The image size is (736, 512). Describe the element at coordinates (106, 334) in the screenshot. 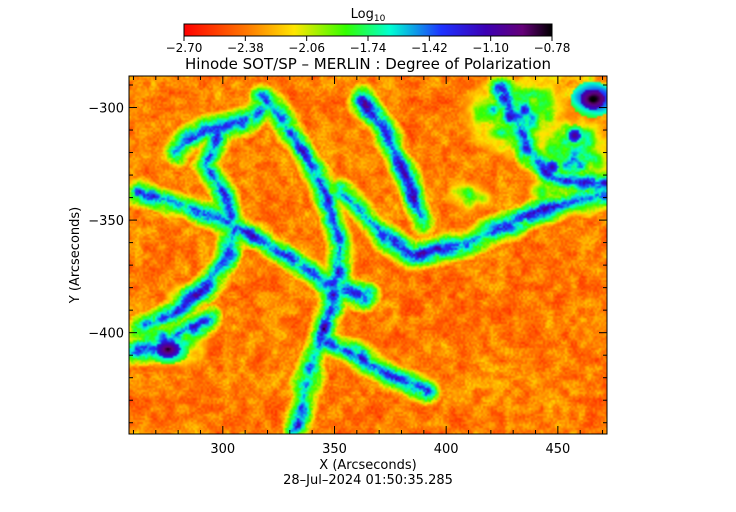

I see `y-tick-label: −400` at that location.